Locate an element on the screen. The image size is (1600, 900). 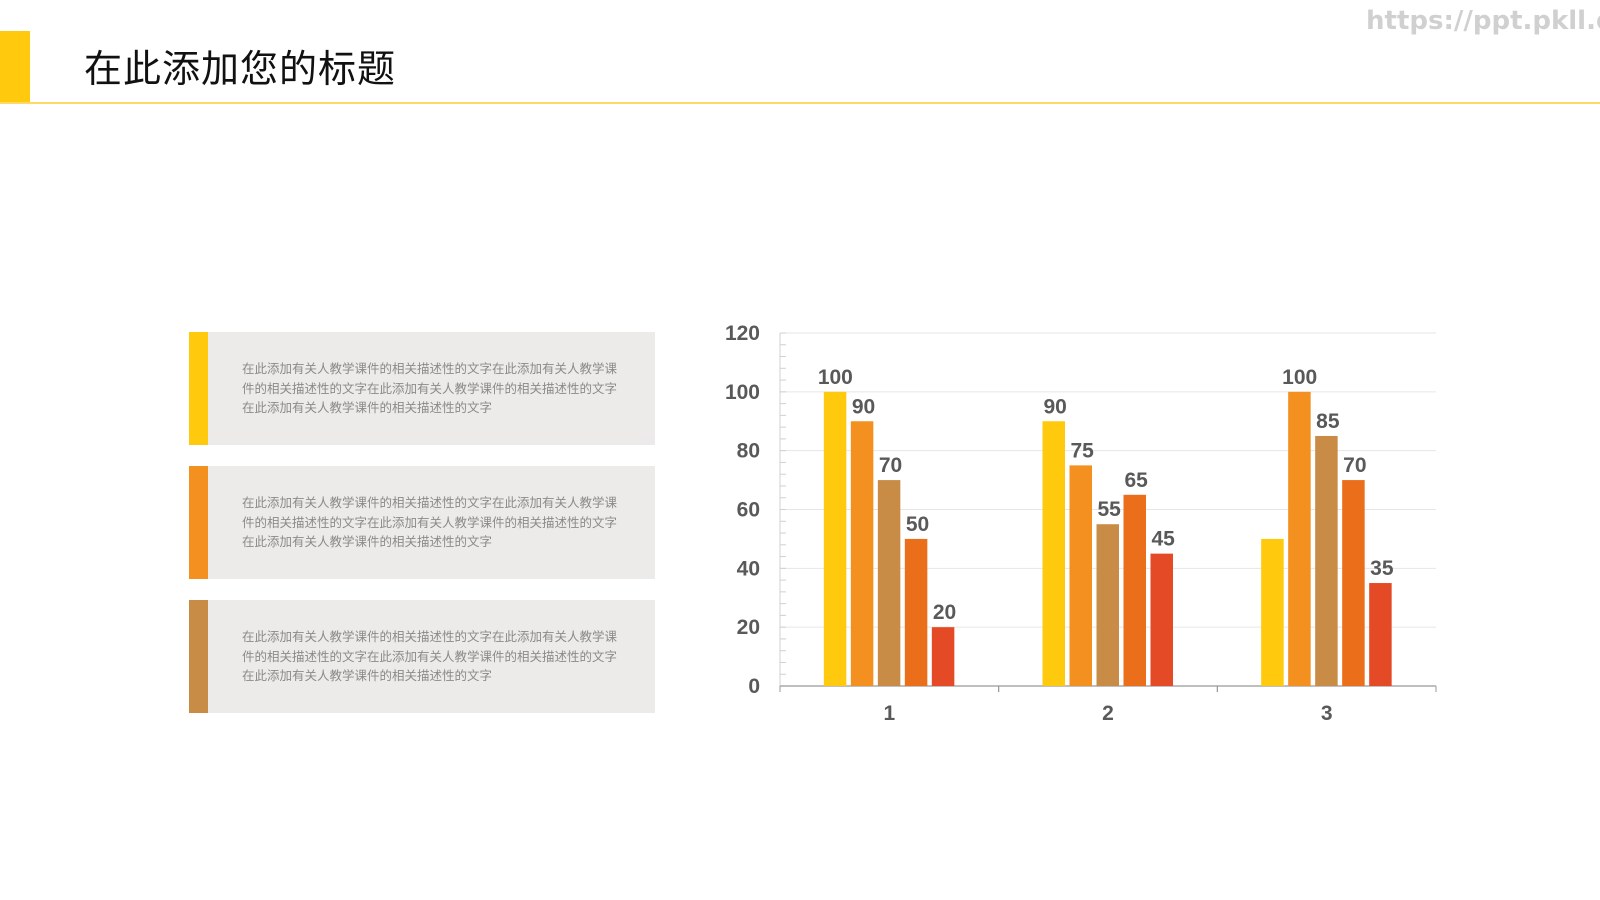
data-label: 75 is located at coordinates (1083, 450).